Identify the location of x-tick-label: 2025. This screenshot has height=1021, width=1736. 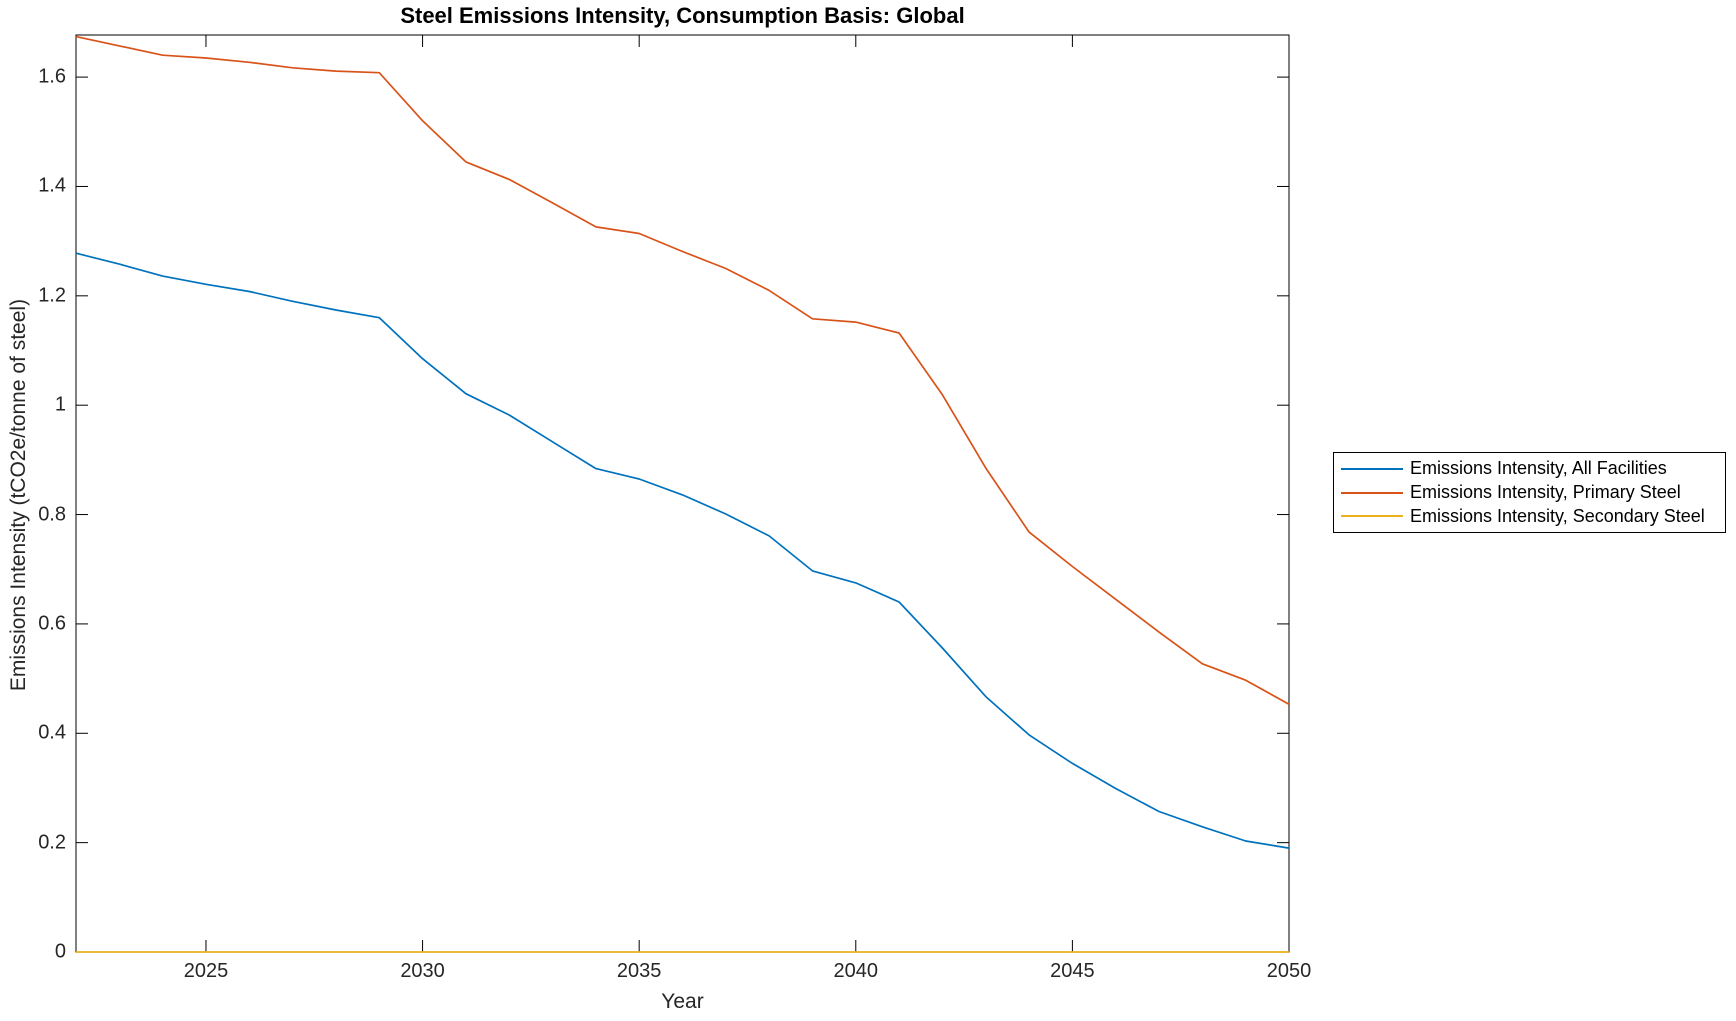
(206, 971).